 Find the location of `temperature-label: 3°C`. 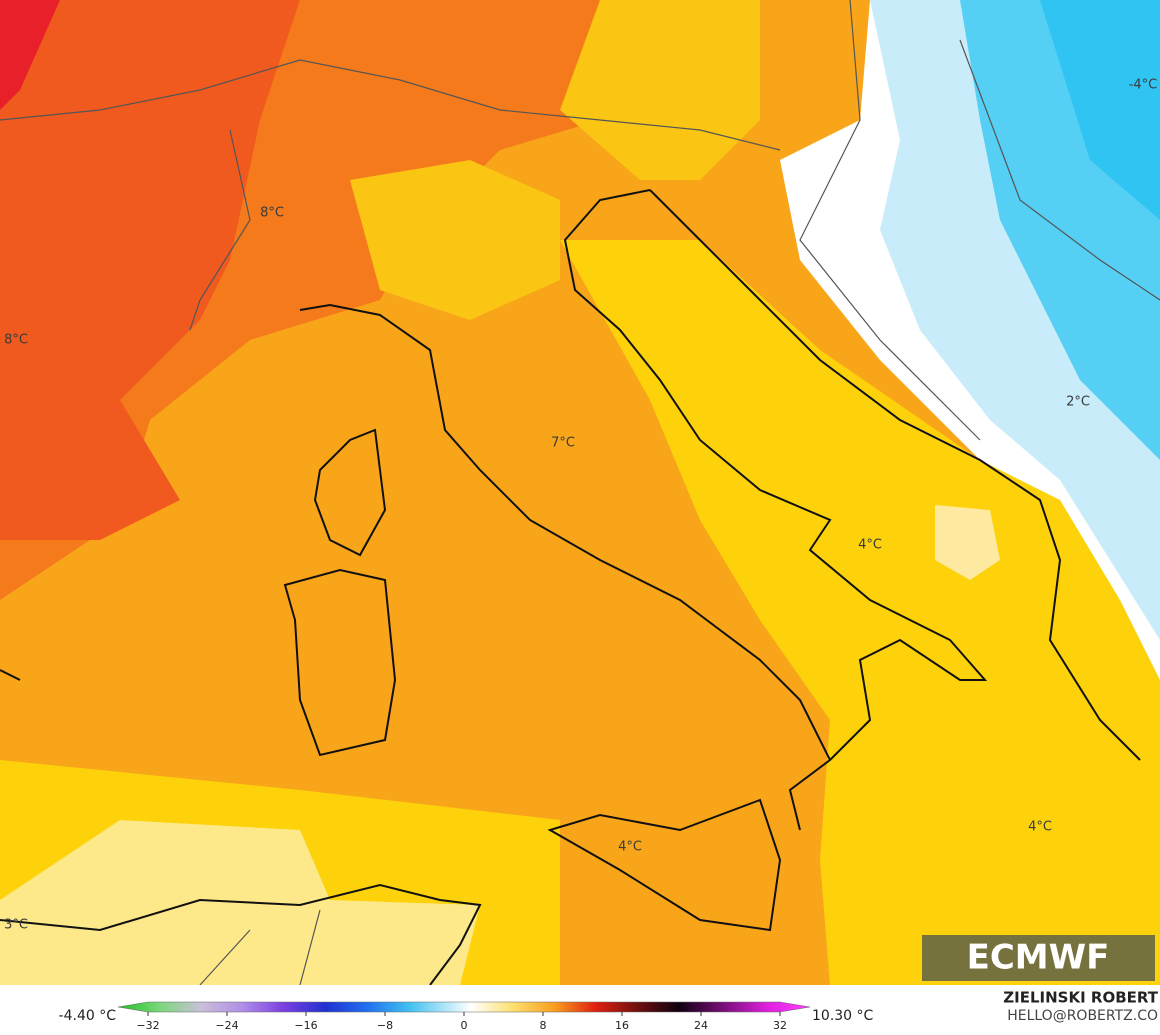

temperature-label: 3°C is located at coordinates (16, 925).